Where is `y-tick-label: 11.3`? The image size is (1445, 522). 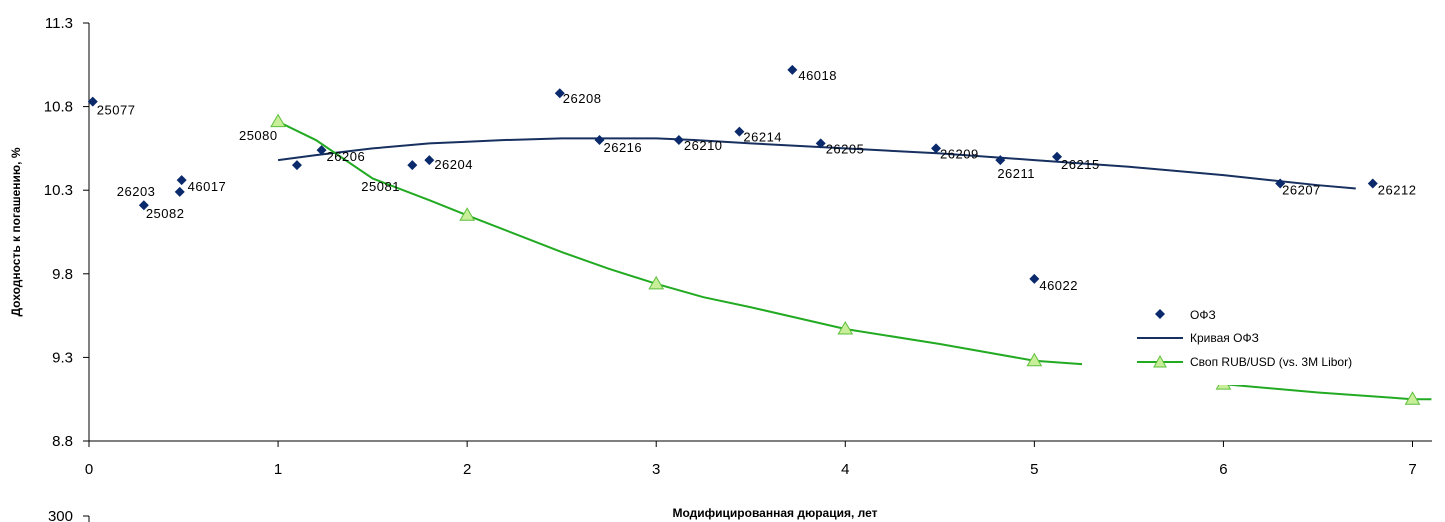
y-tick-label: 11.3 is located at coordinates (59, 23).